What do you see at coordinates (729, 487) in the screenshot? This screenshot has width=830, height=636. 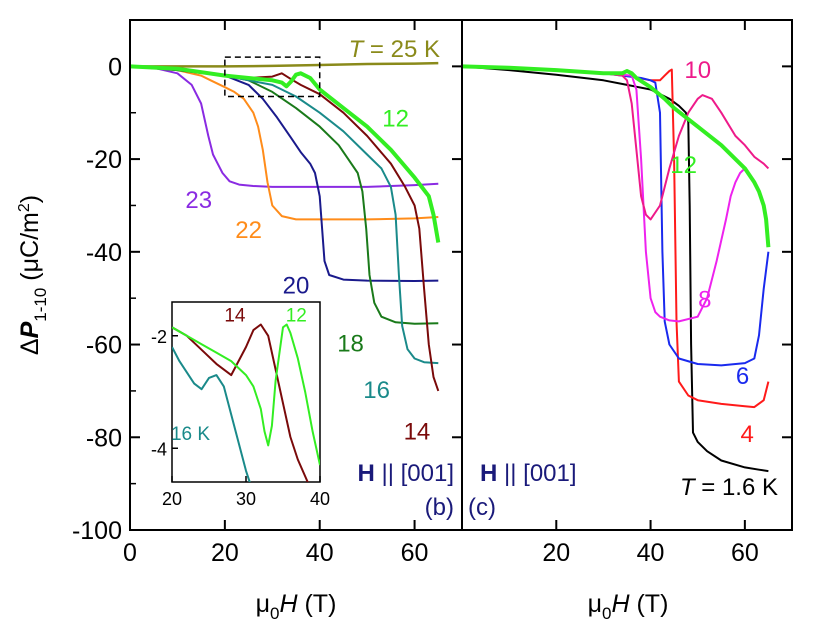 I see `temperature-label-c: T = 1.6 K` at bounding box center [729, 487].